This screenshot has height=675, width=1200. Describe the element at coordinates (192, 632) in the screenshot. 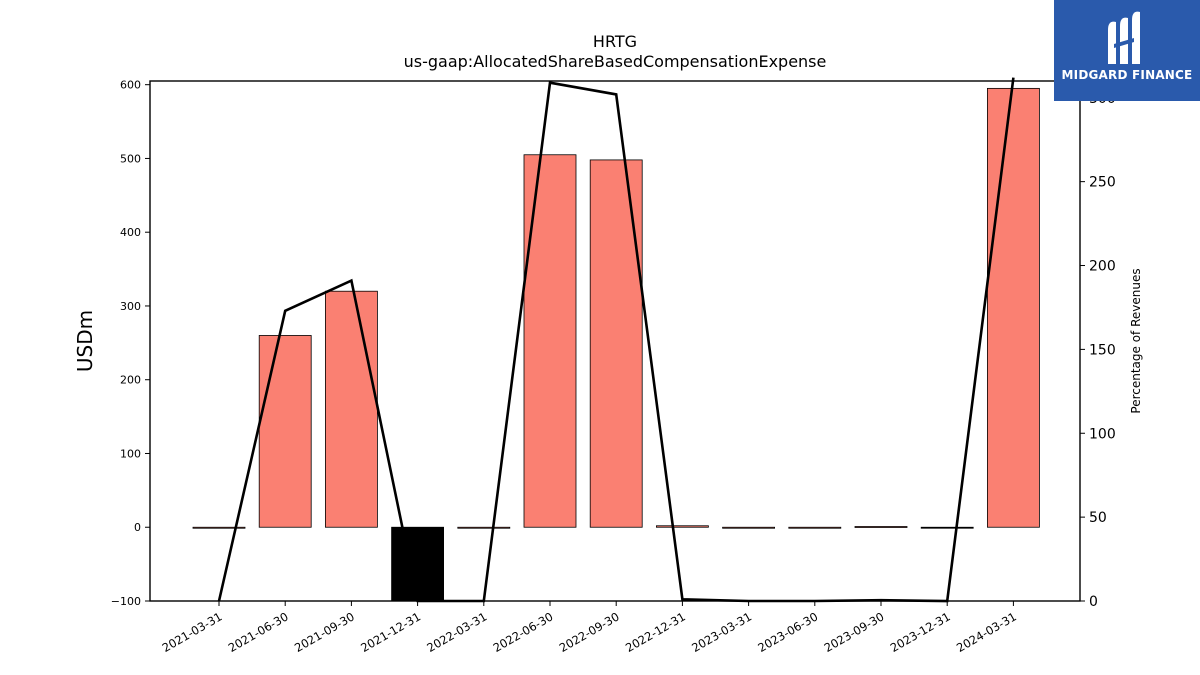

I see `x-tick-label: 2021-03-31` at that location.